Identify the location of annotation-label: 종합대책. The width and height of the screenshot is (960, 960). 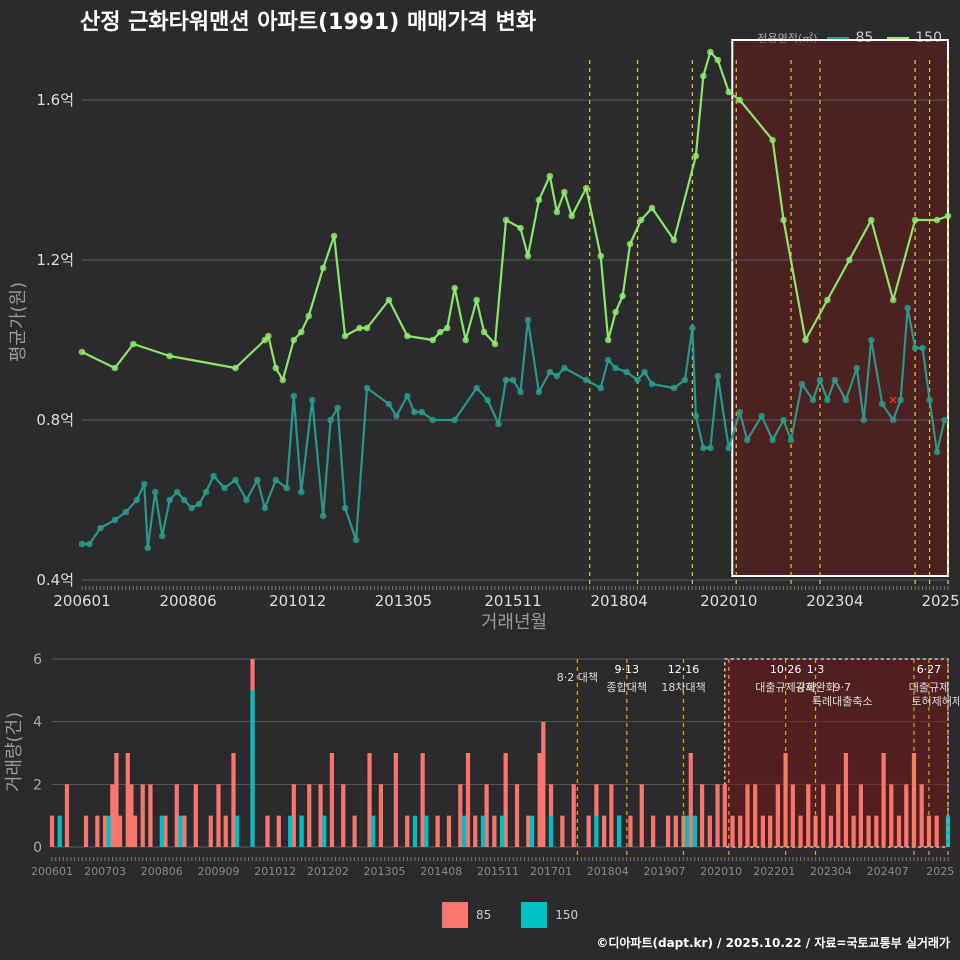
(627, 687).